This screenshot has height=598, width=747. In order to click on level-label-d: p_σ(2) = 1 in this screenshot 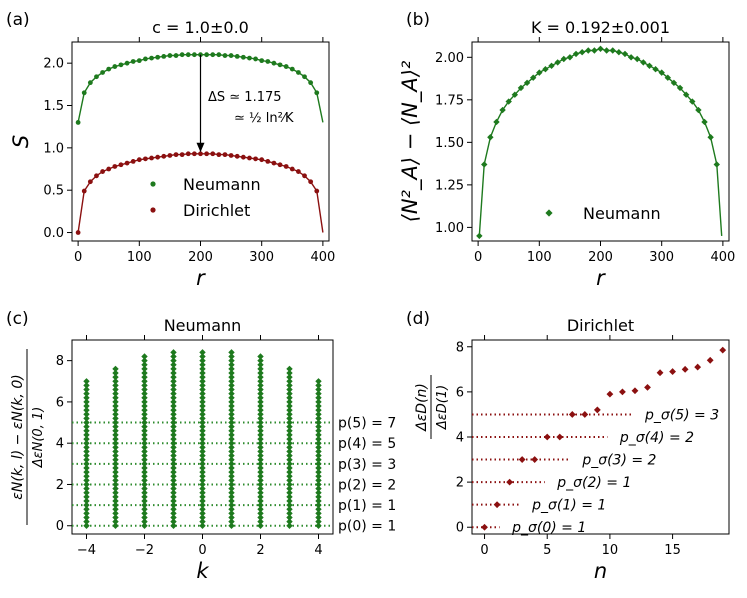, I will do `click(593, 483)`.